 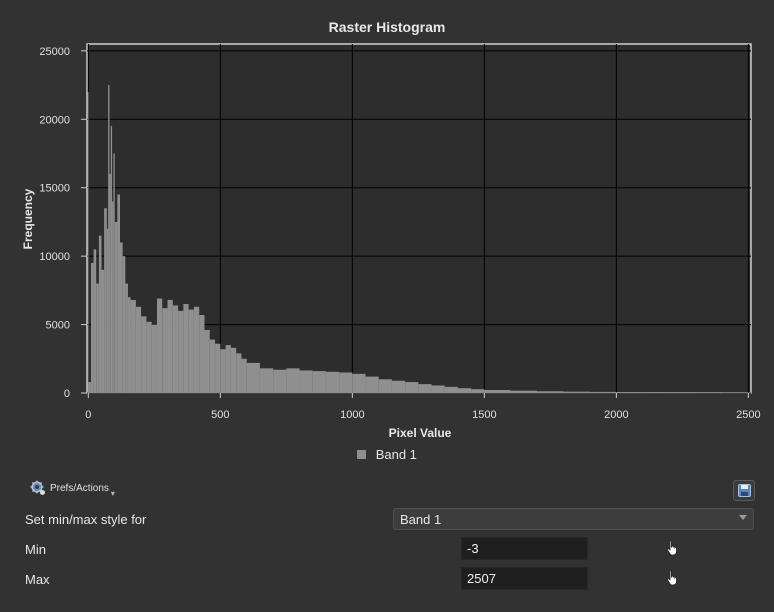 What do you see at coordinates (37, 487) in the screenshot?
I see `gear-icon` at bounding box center [37, 487].